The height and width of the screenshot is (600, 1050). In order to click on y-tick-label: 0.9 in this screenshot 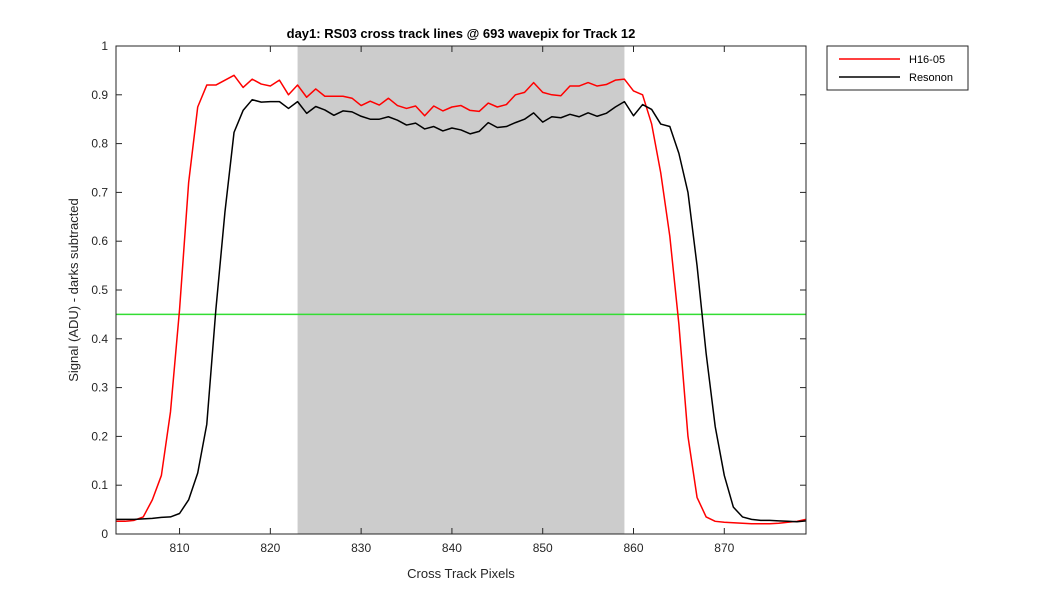, I will do `click(99, 95)`.